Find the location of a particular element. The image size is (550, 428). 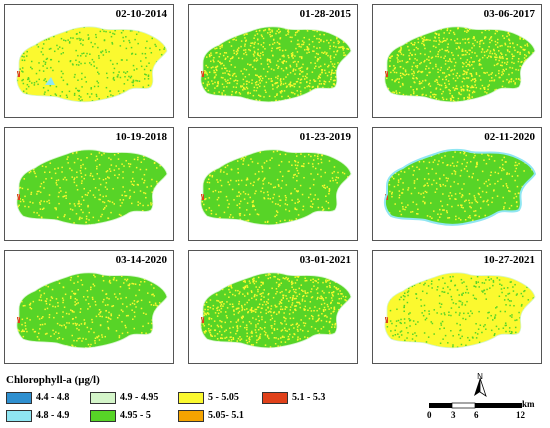

map-panel: 03-01-2021 is located at coordinates (273, 307).